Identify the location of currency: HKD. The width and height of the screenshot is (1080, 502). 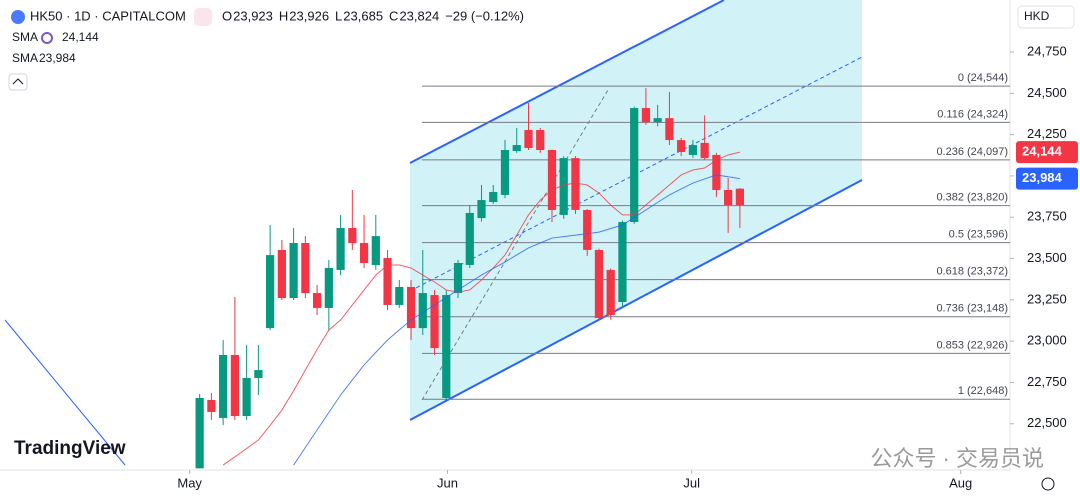
(1037, 16).